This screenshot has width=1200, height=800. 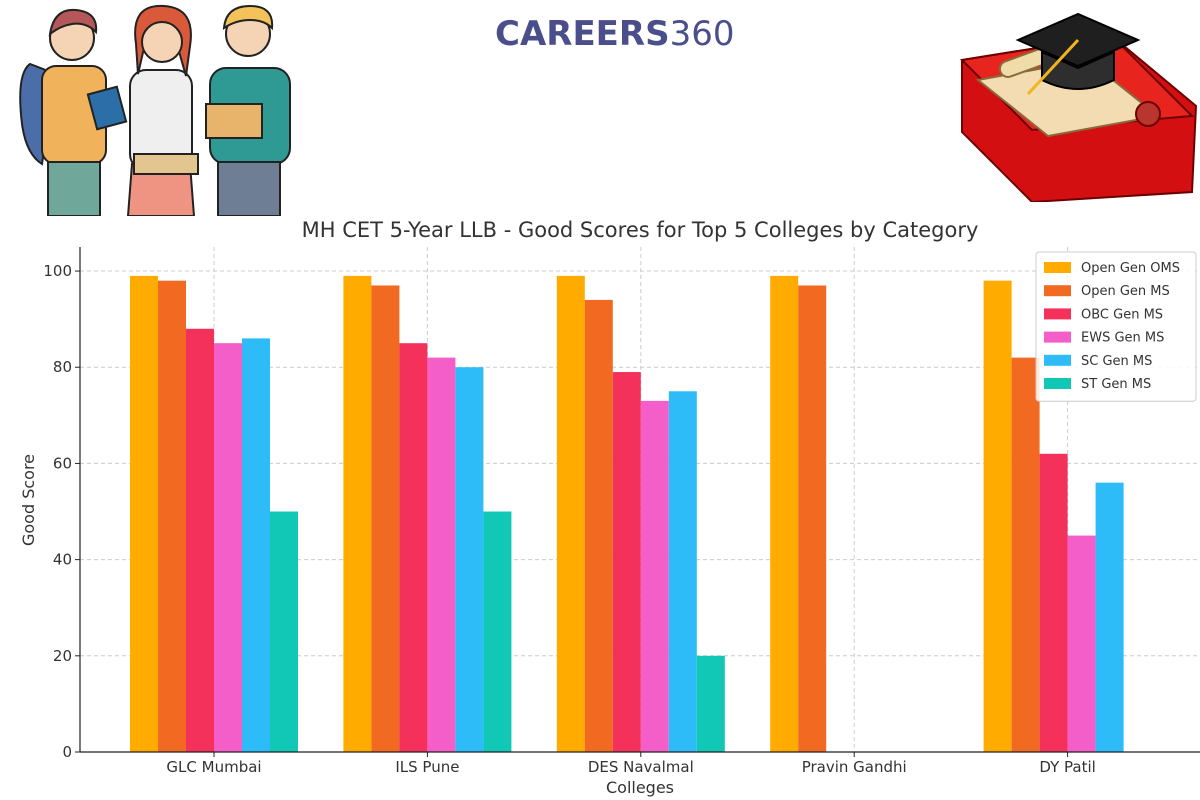 I want to click on logo-number: 360, so click(x=702, y=34).